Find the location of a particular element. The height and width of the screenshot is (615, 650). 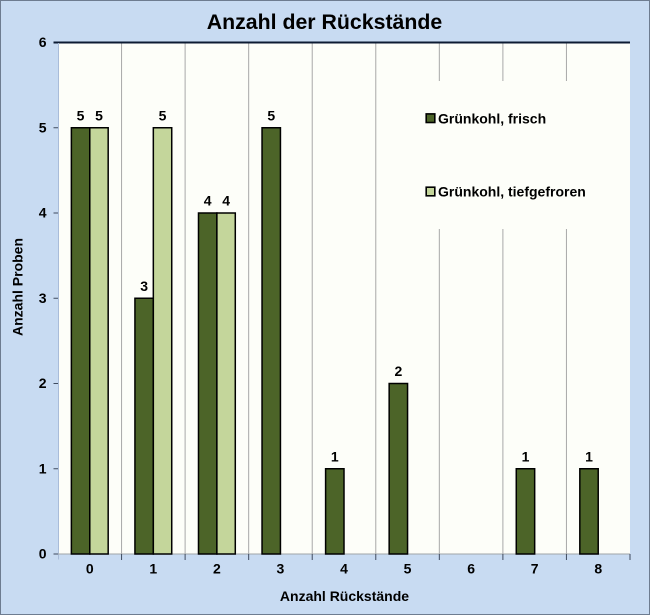

svg-text: Anzahl der Rückstände is located at coordinates (325, 22).